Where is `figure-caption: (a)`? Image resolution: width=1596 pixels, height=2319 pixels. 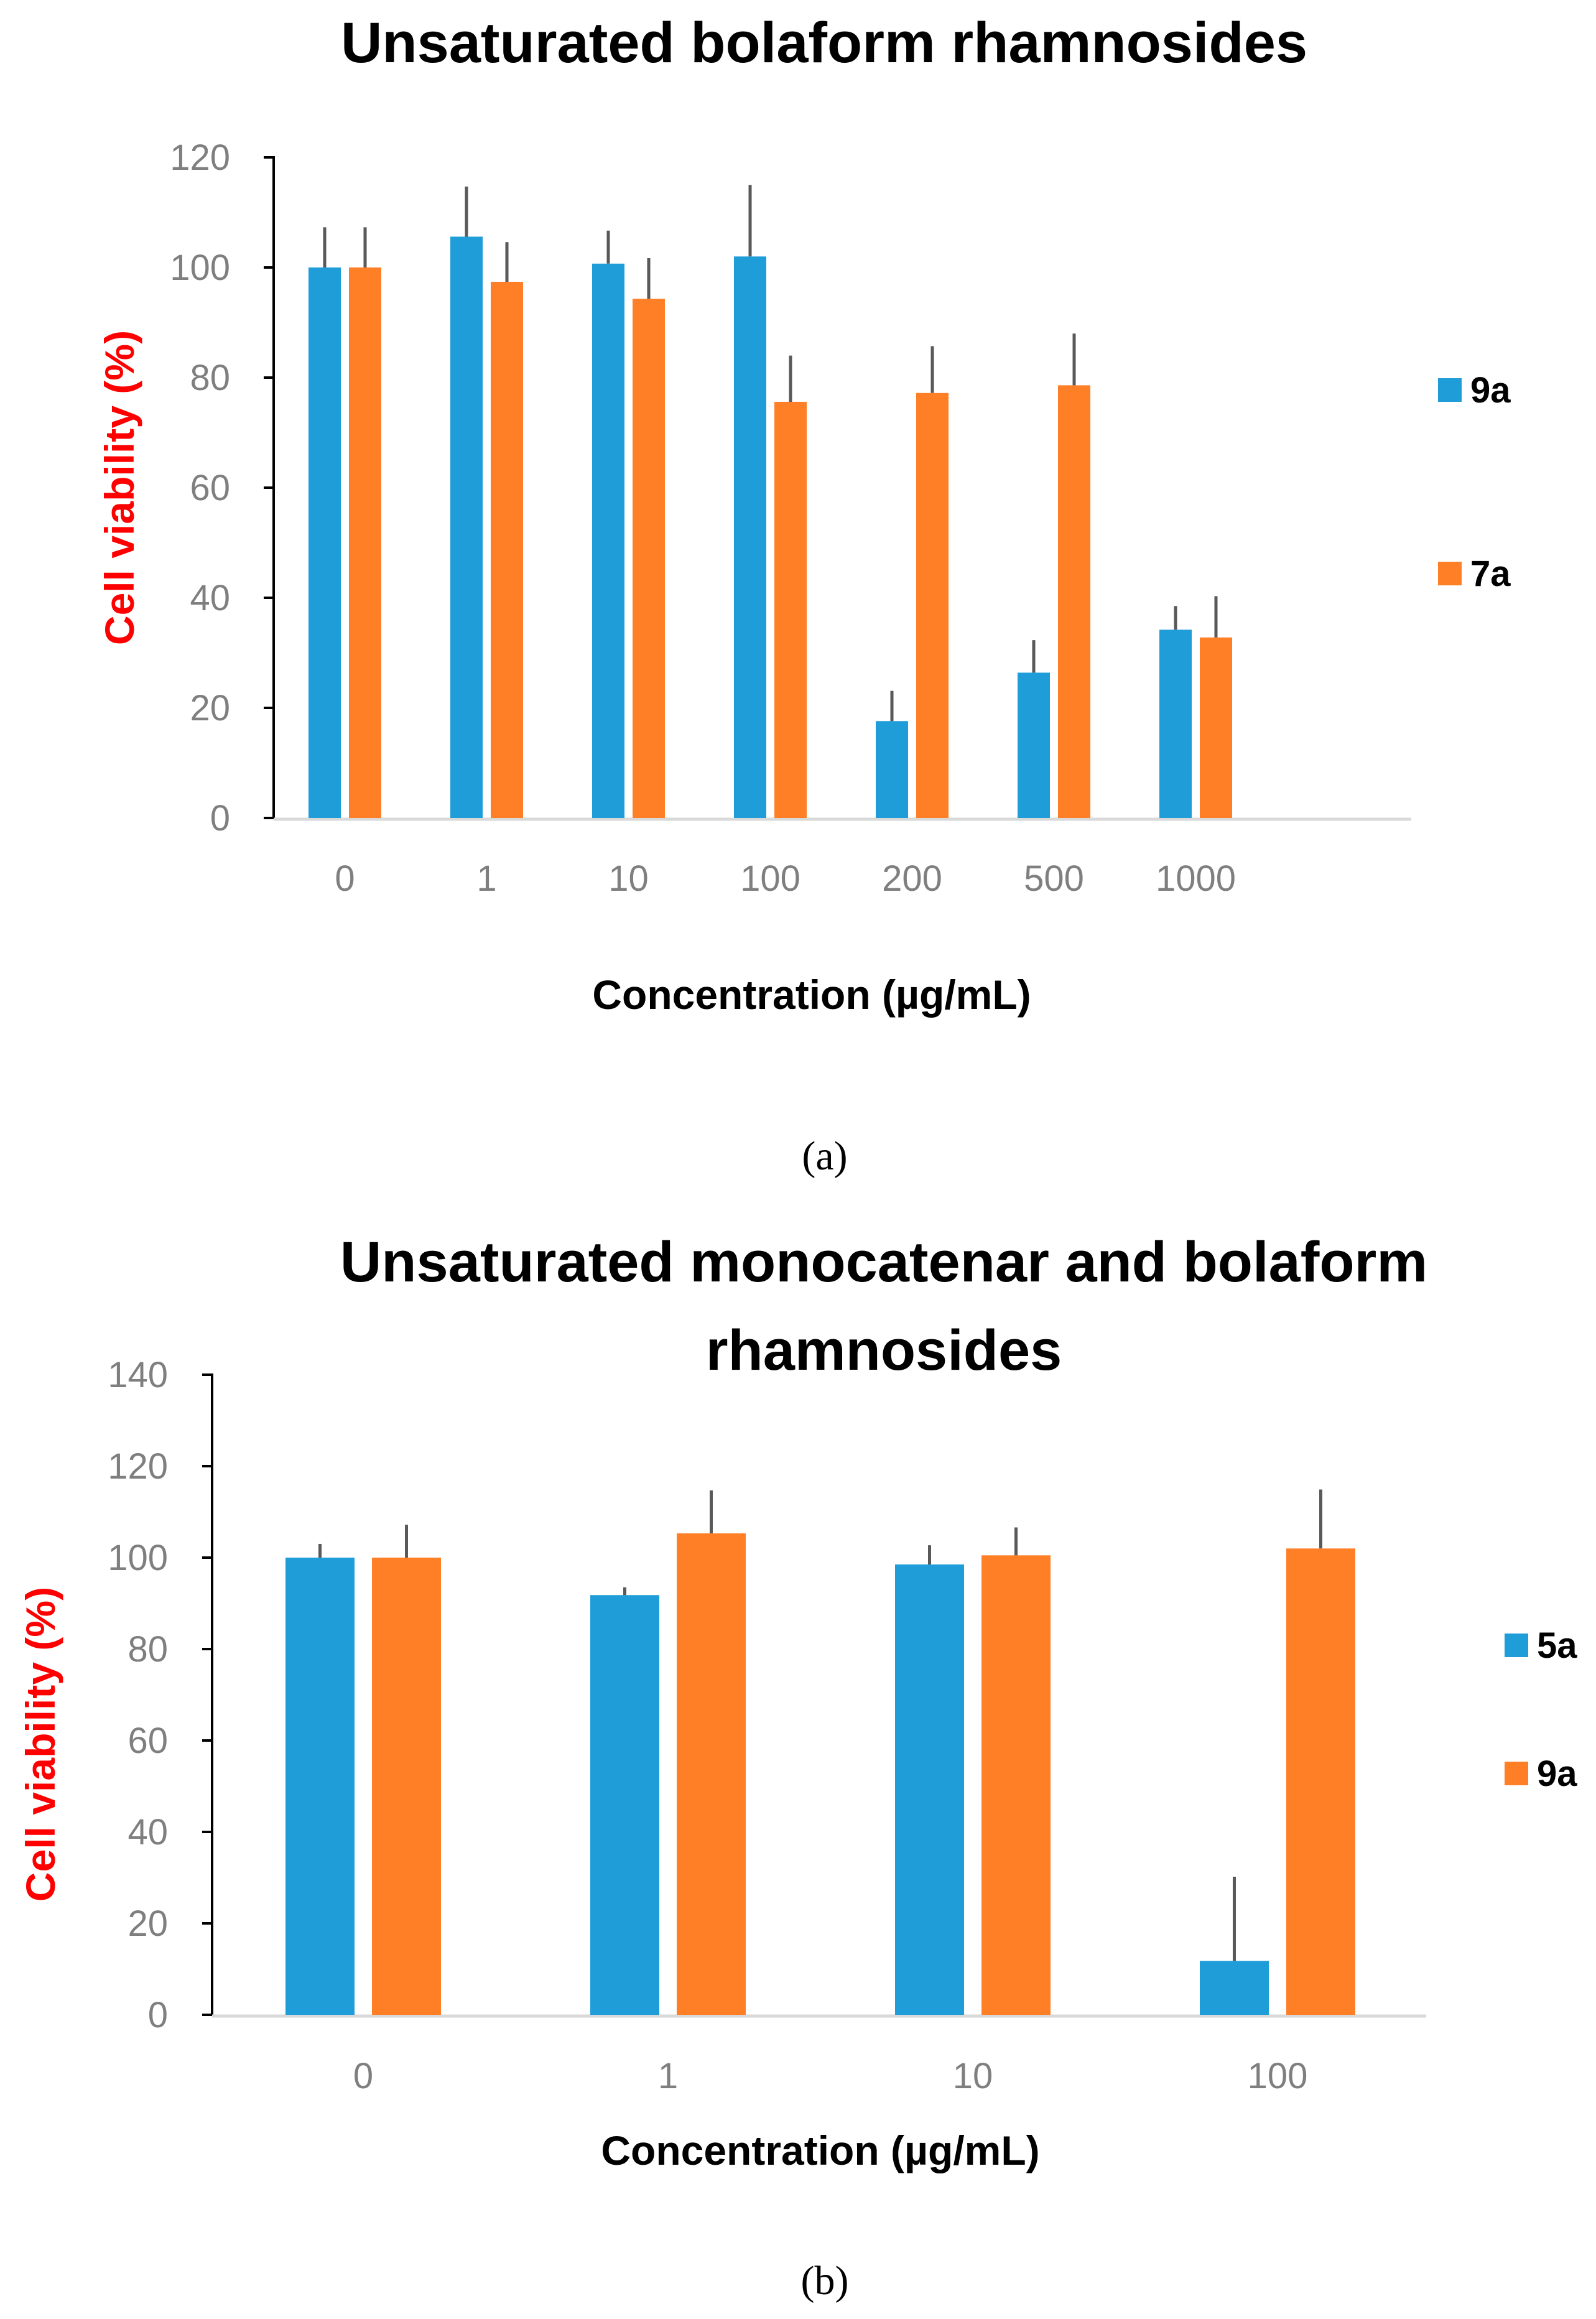
figure-caption: (a) is located at coordinates (825, 1156).